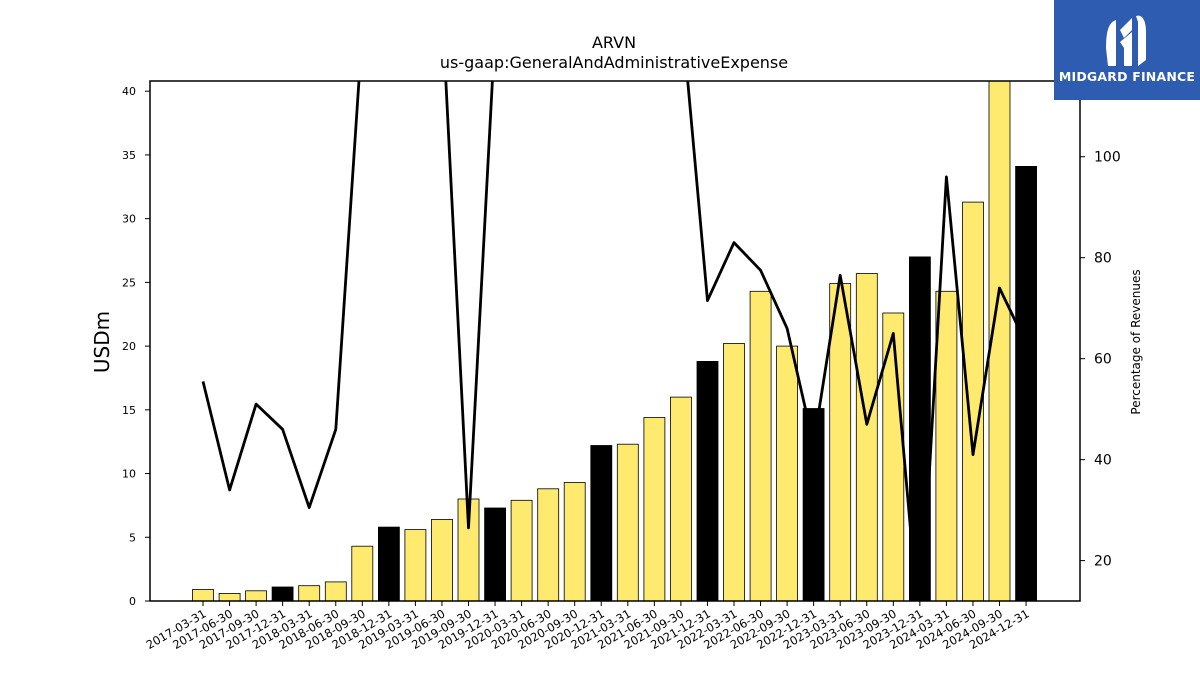 This screenshot has width=1200, height=675. I want to click on logo-text: MIDGARD FINANCE, so click(1127, 76).